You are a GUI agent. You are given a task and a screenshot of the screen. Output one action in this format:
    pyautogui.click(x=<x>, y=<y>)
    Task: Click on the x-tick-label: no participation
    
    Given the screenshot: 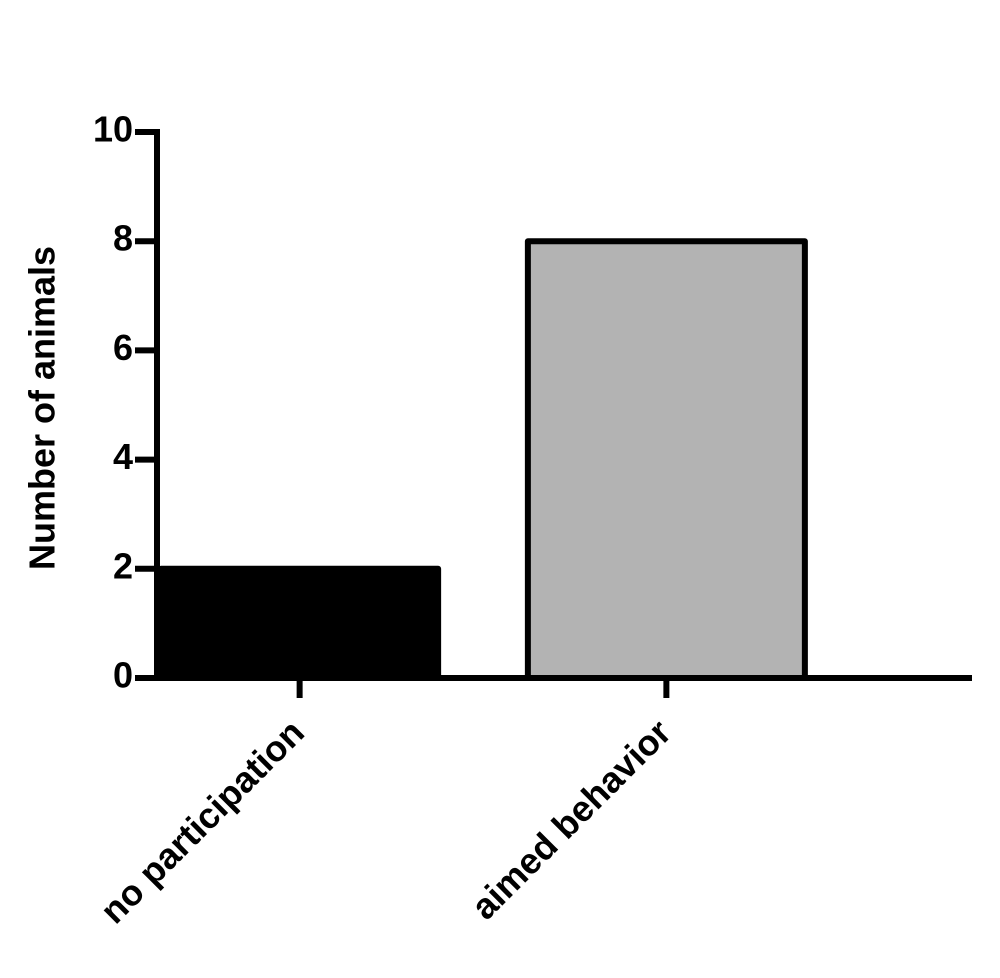 What is the action you would take?
    pyautogui.click(x=202, y=821)
    